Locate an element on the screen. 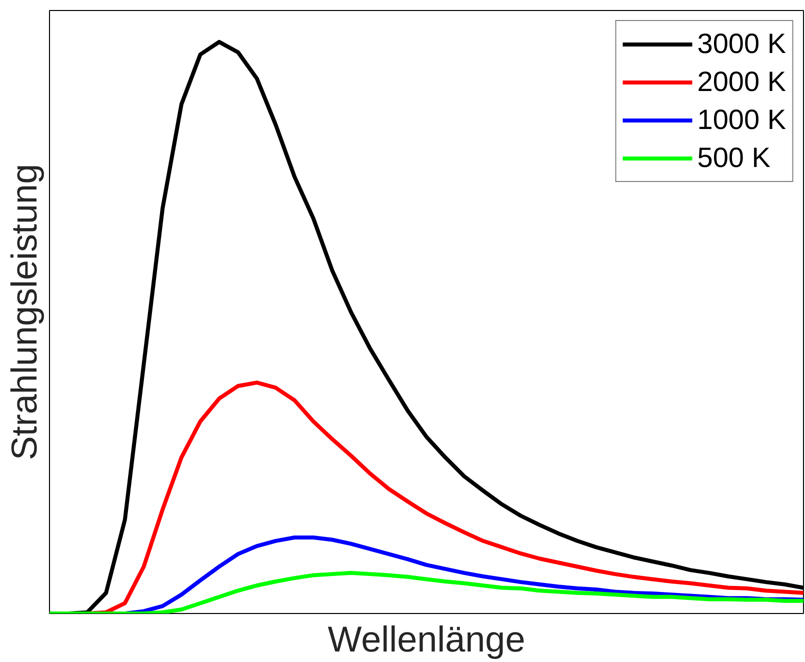  y-axis-title: Strahlungsleistung is located at coordinates (24, 312).